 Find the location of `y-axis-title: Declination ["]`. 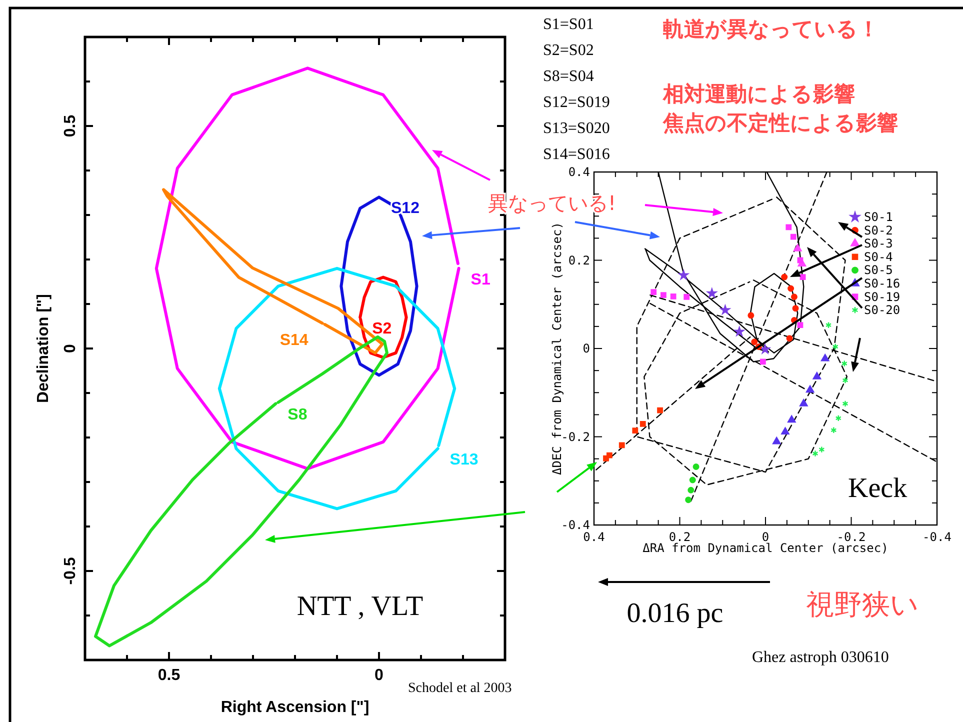

y-axis-title: Declination ["] is located at coordinates (43, 348).